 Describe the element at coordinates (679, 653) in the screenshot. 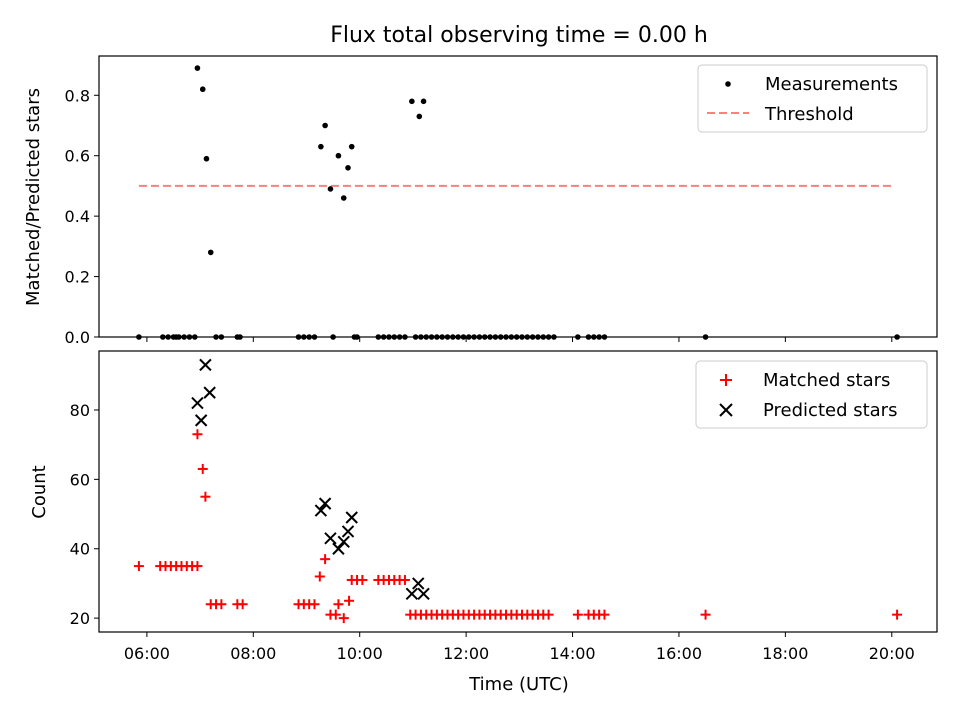

I see `bottom-x-tick-label: 16:00` at that location.